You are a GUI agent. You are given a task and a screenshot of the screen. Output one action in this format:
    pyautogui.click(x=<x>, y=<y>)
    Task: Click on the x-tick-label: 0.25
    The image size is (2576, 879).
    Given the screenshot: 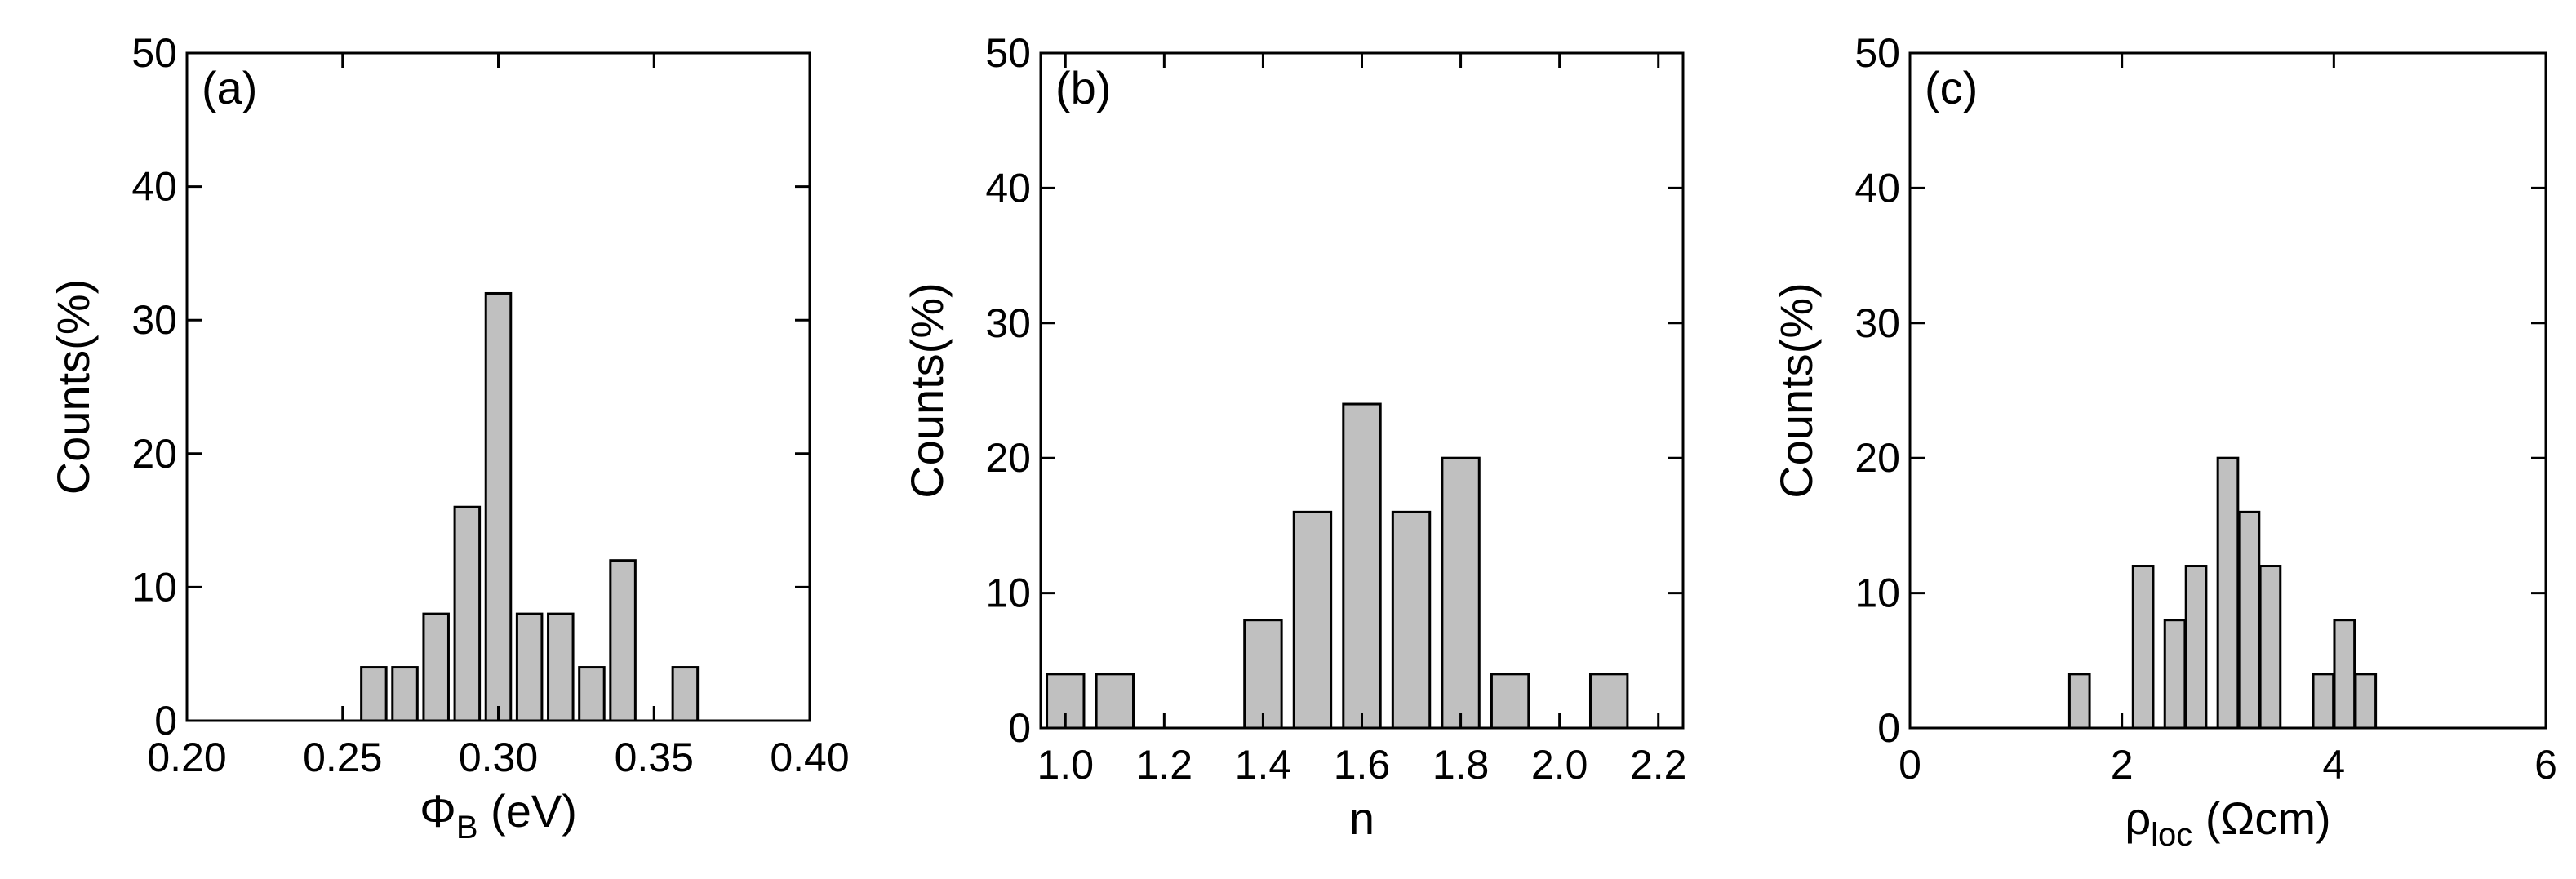 What is the action you would take?
    pyautogui.click(x=342, y=757)
    